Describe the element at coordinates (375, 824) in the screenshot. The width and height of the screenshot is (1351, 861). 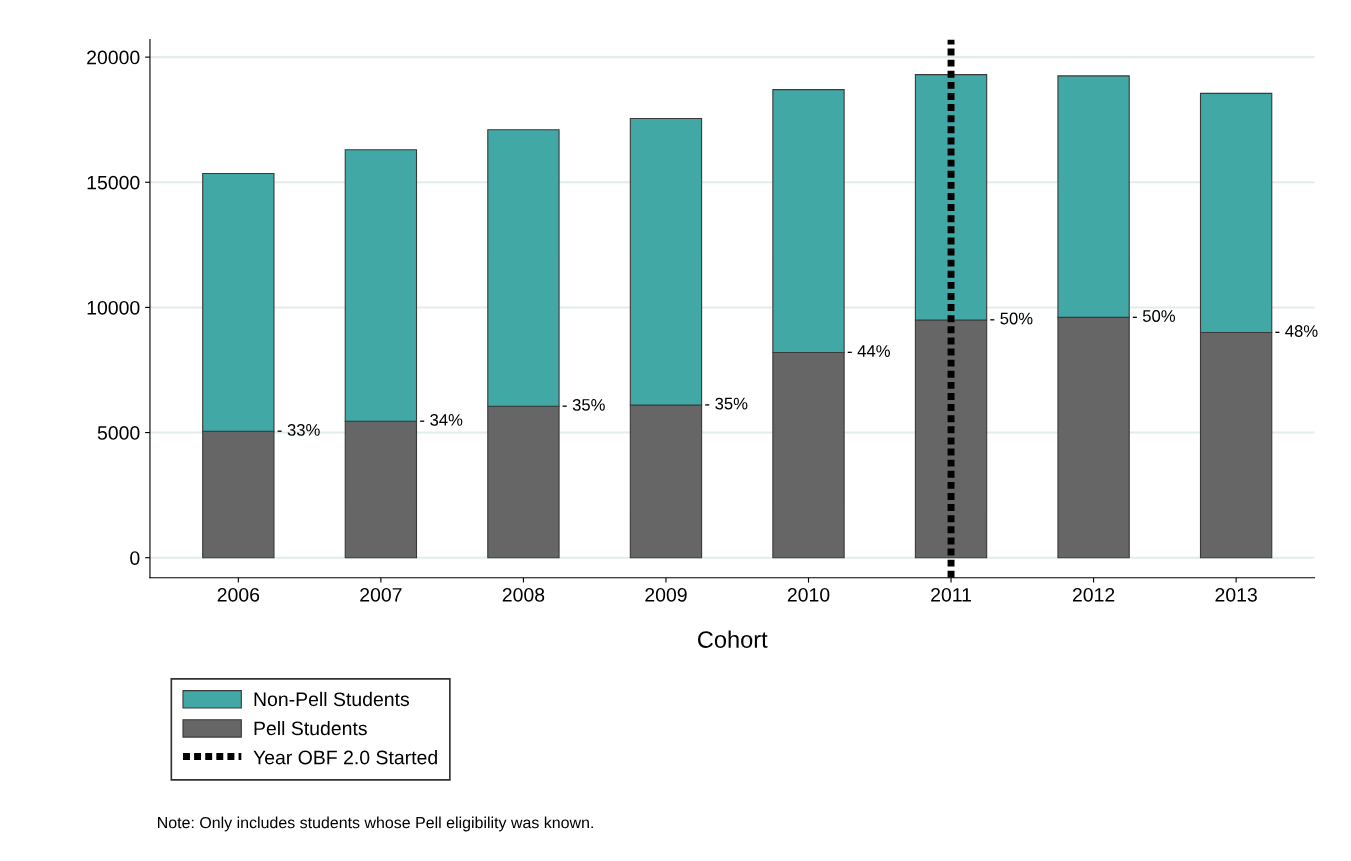
I see `text: Note: Only includes students whose Pell eligibility was known.` at that location.